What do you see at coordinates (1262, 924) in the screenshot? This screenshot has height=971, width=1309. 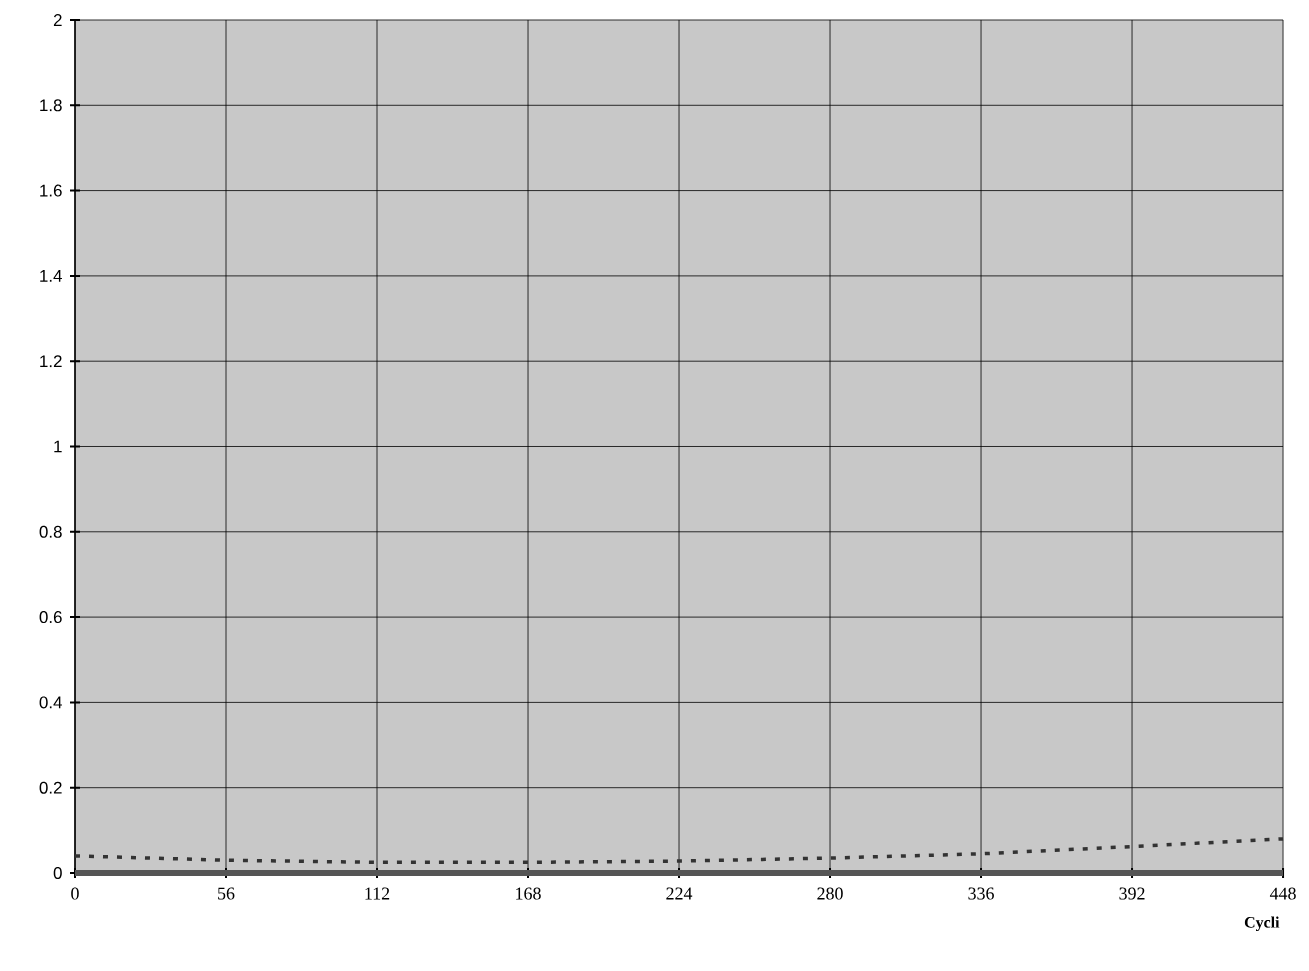 I see `x-axis-title: Cycli` at bounding box center [1262, 924].